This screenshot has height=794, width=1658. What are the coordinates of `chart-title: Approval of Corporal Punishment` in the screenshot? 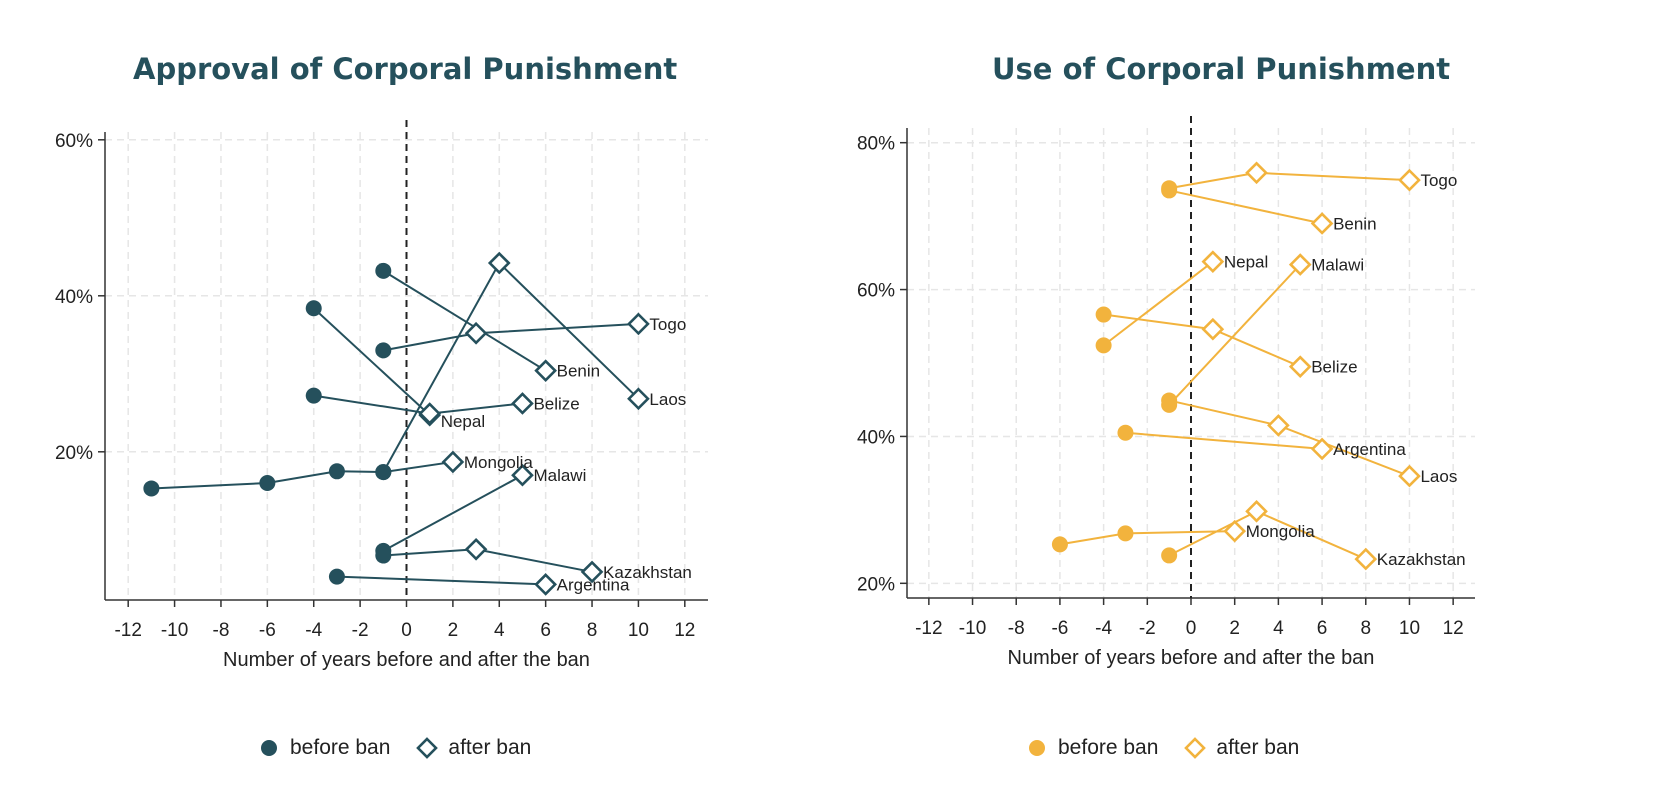 It's located at (405, 69).